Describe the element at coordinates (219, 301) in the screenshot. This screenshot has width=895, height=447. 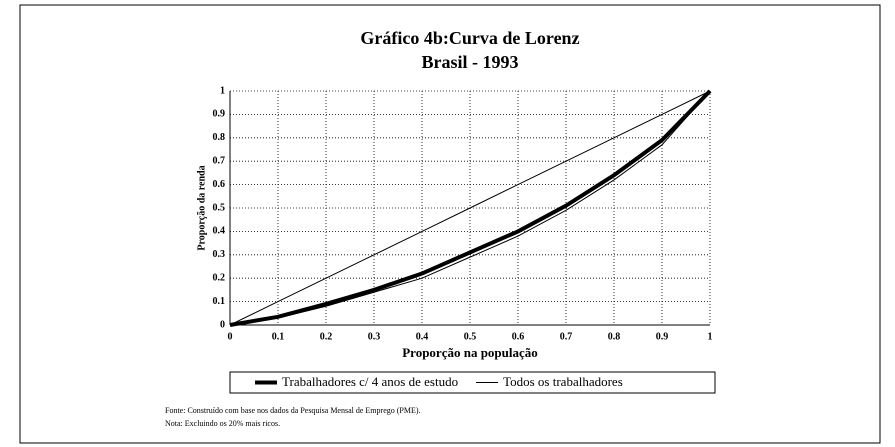
I see `y-tick-label: 0.1` at that location.